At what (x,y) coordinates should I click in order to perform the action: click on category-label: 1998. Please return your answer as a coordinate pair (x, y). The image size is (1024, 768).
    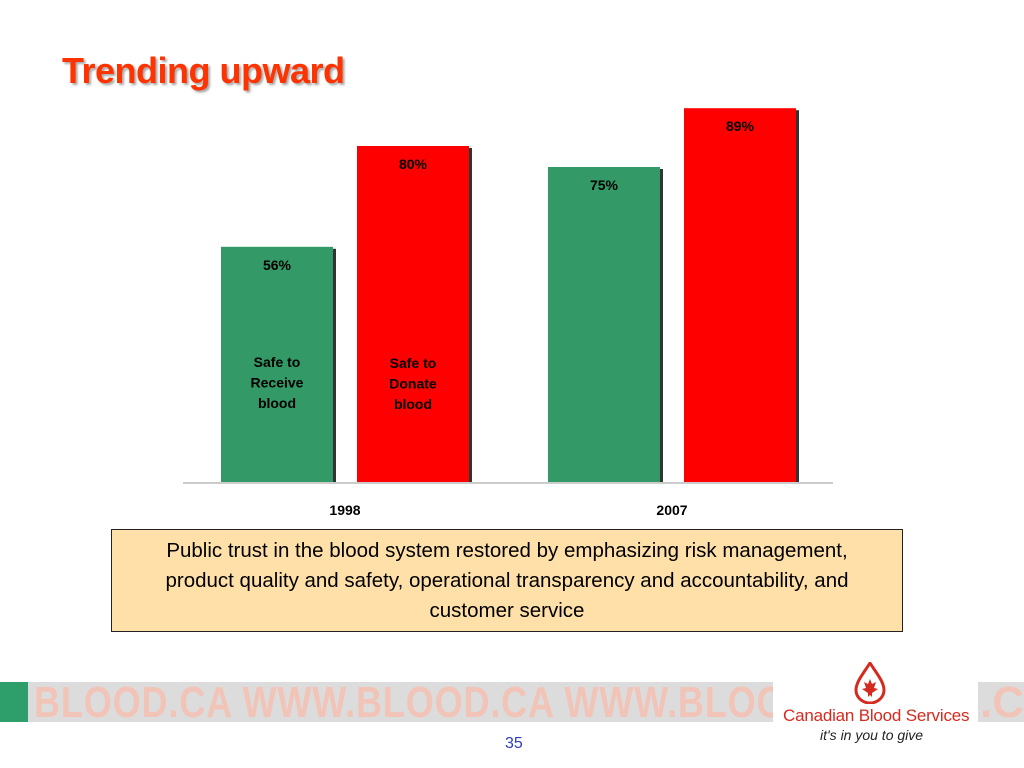
    Looking at the image, I should click on (344, 510).